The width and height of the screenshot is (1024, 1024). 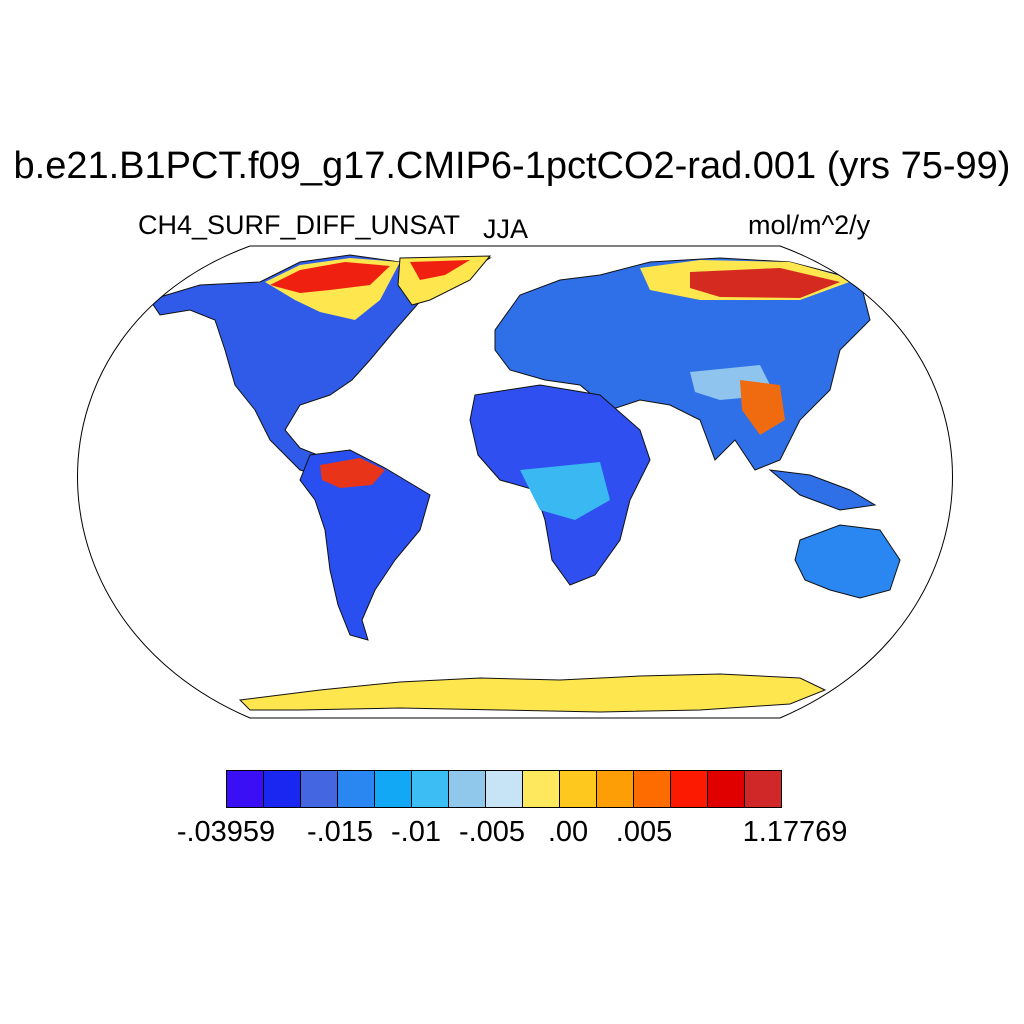 I want to click on australia-land, so click(x=847, y=561).